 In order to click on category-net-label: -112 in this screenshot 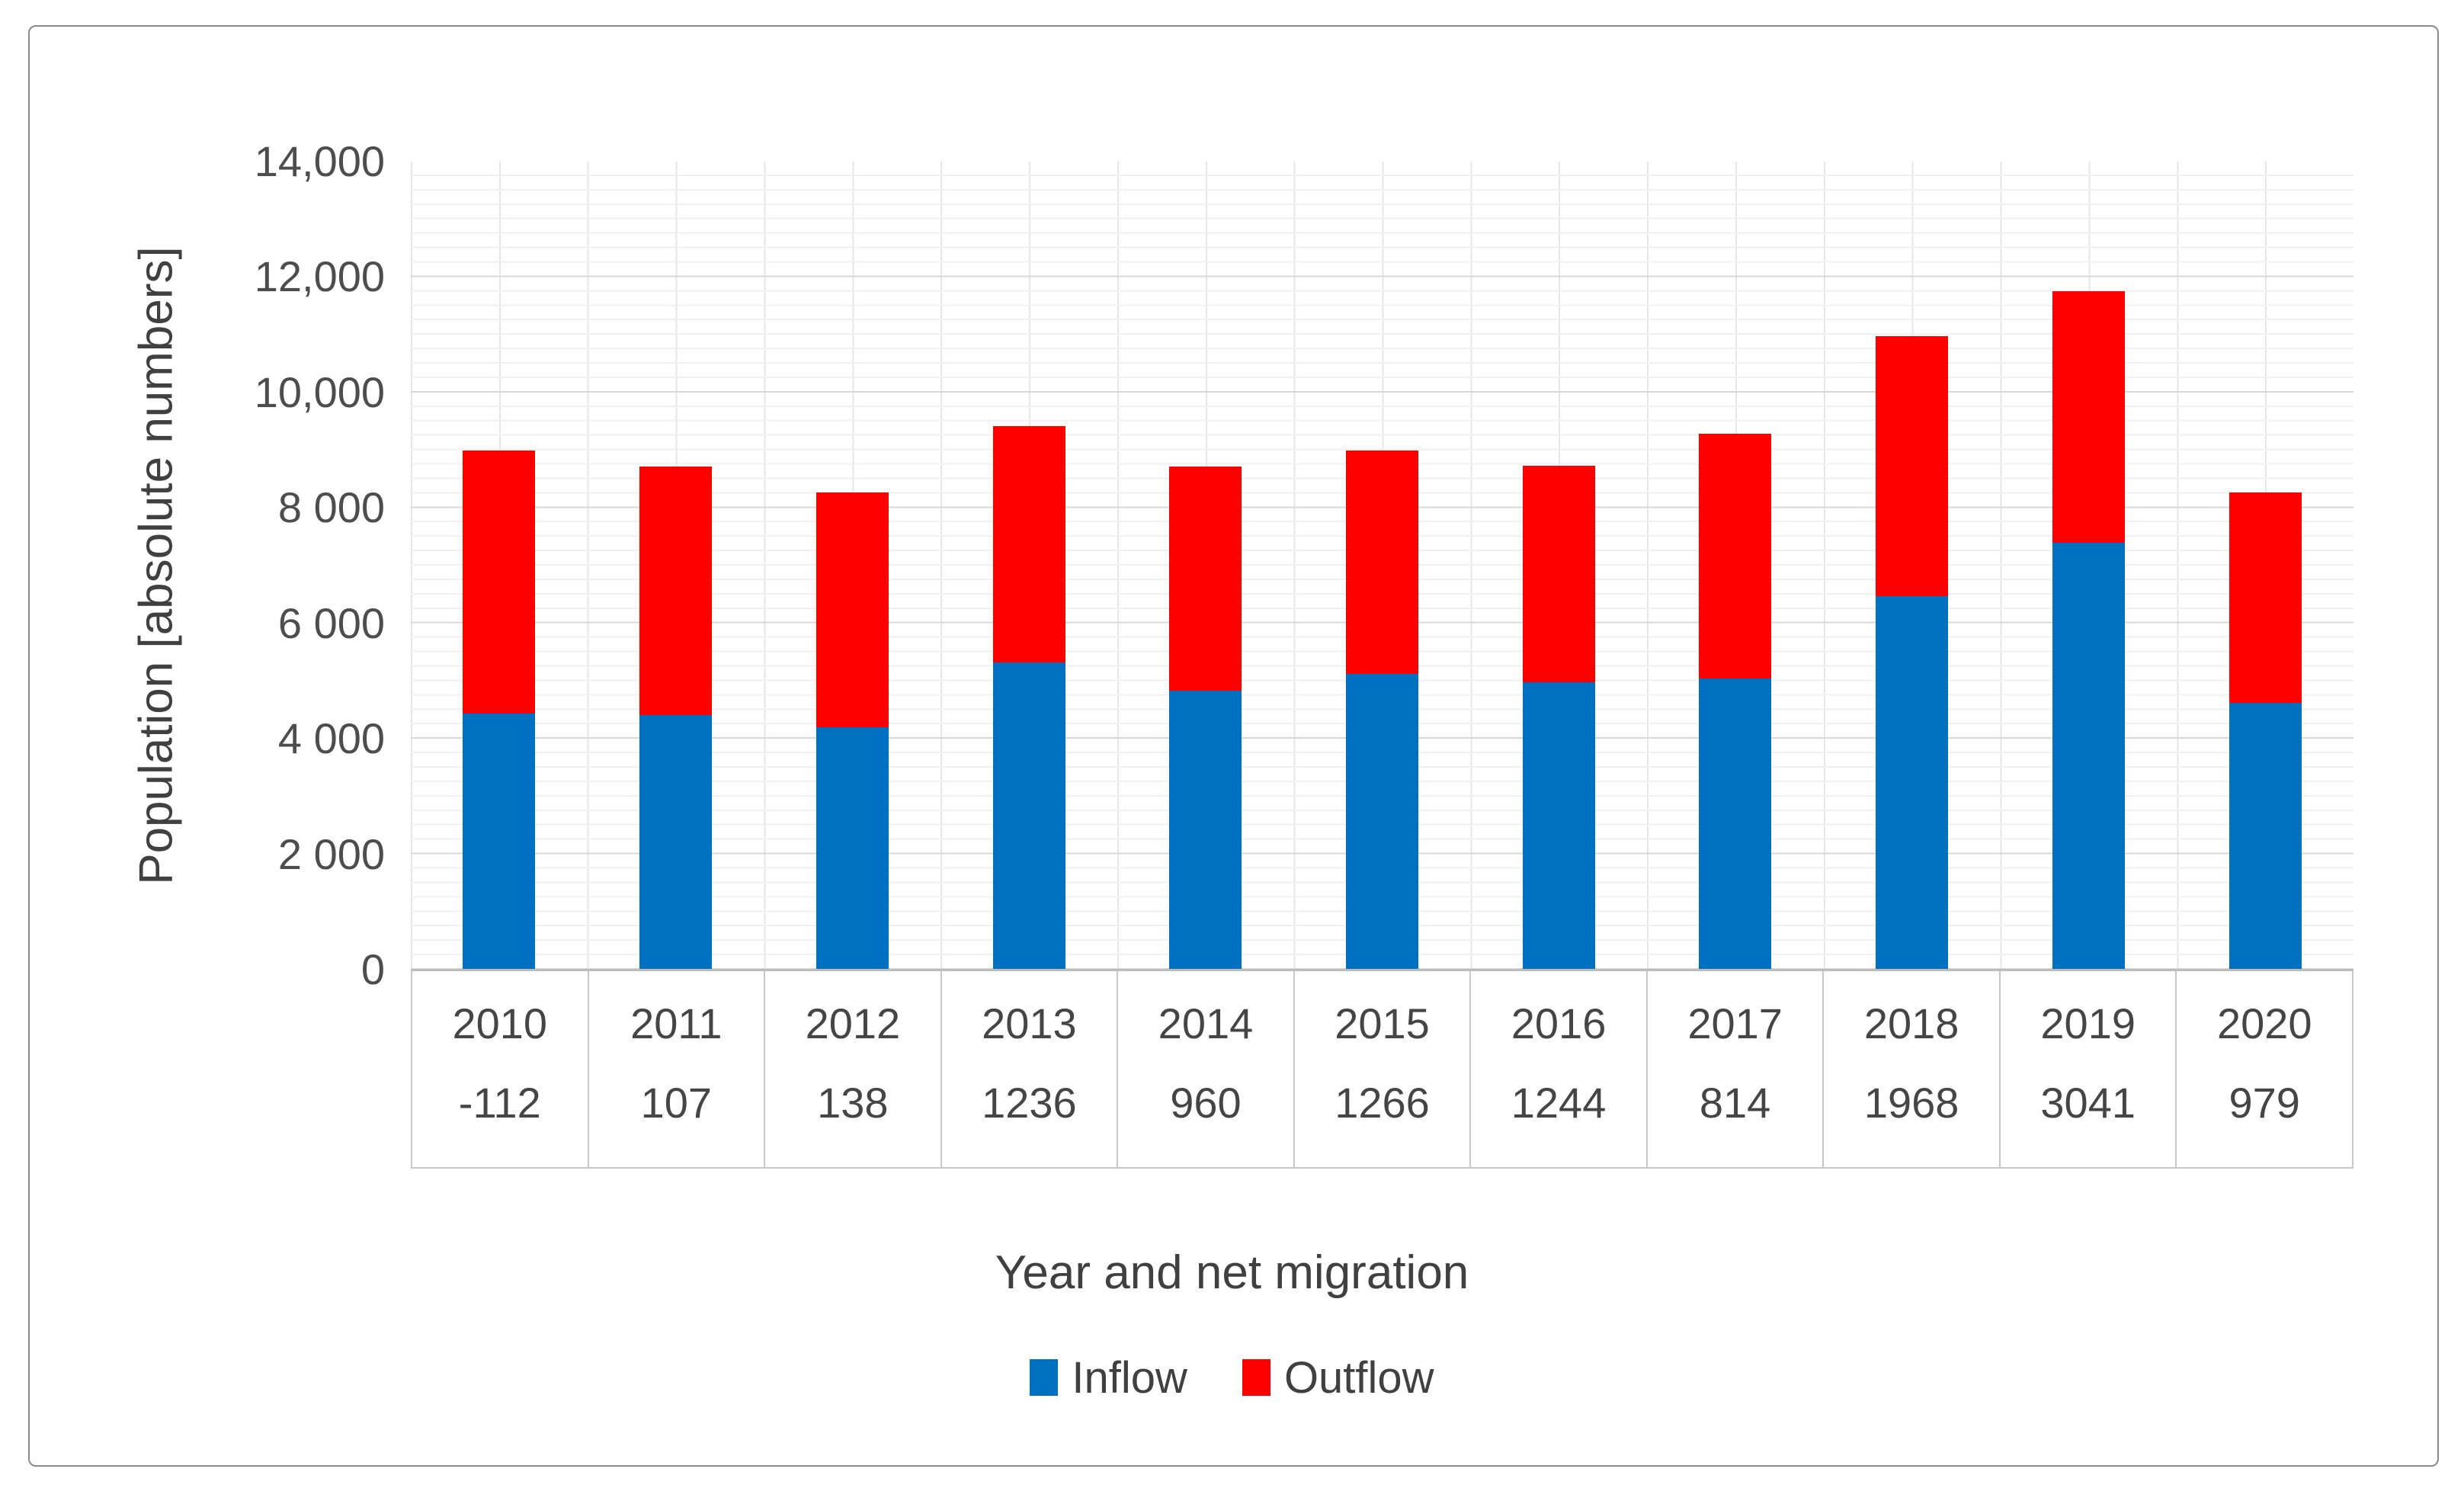, I will do `click(500, 1103)`.